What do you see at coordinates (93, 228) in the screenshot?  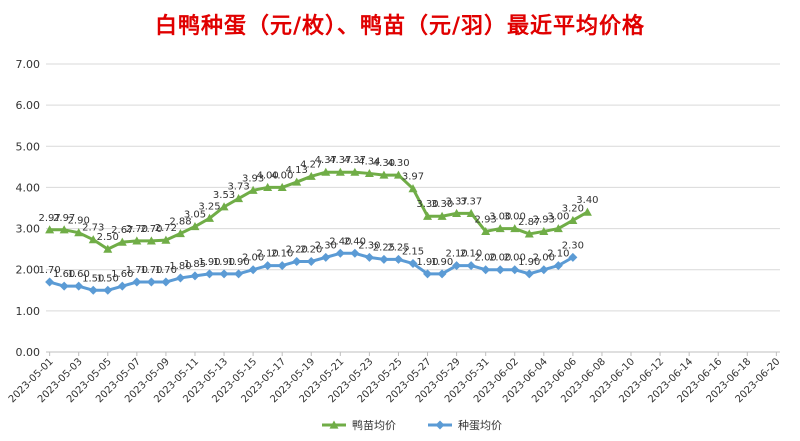 I see `data-label: 2.73` at bounding box center [93, 228].